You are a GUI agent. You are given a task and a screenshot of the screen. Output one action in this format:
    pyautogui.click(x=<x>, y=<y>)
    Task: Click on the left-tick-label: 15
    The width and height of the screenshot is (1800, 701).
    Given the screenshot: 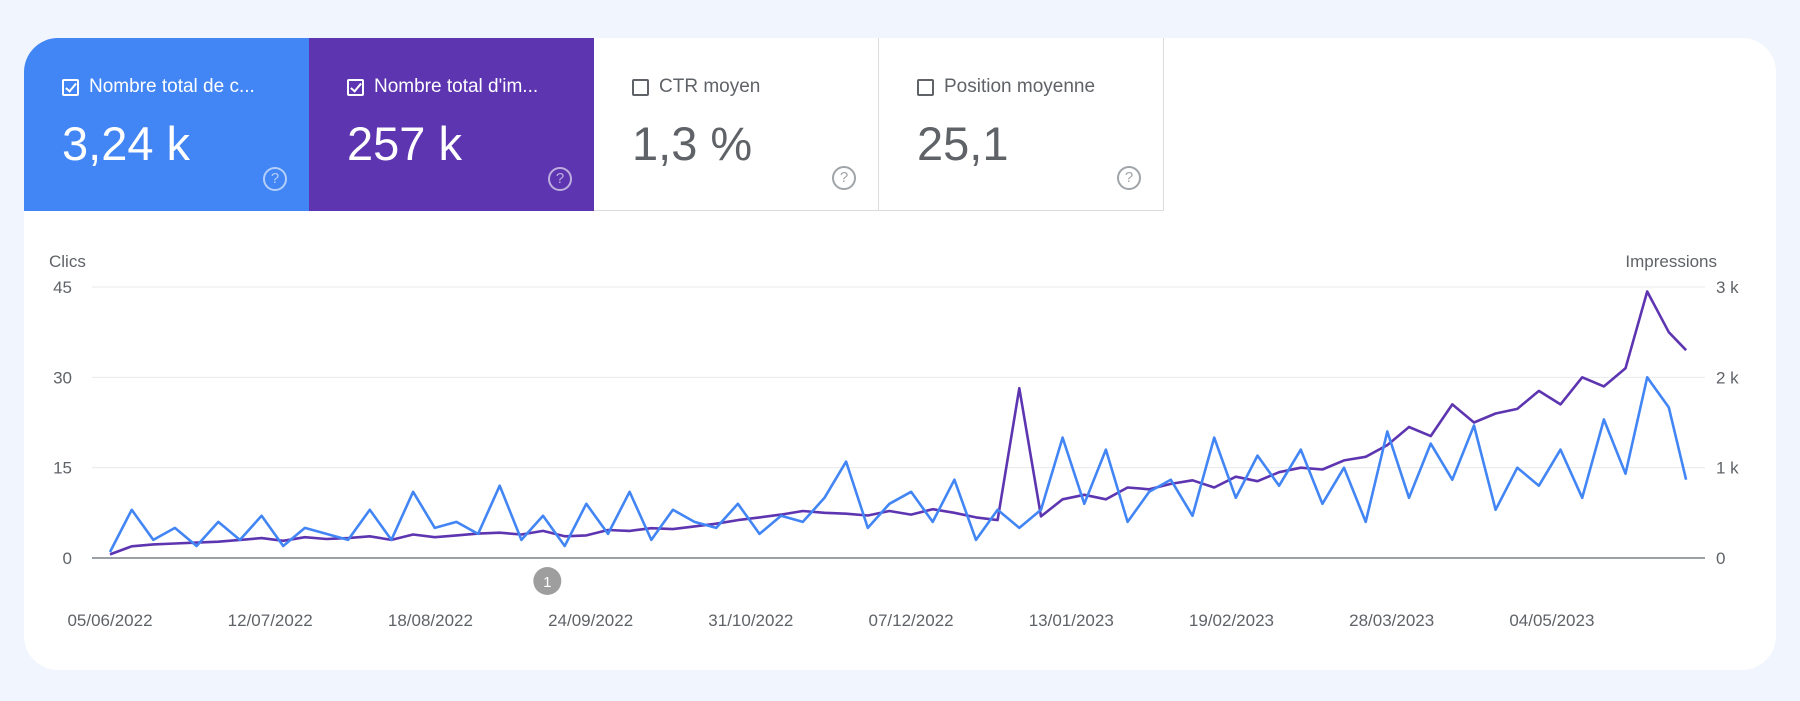 What is the action you would take?
    pyautogui.click(x=62, y=468)
    